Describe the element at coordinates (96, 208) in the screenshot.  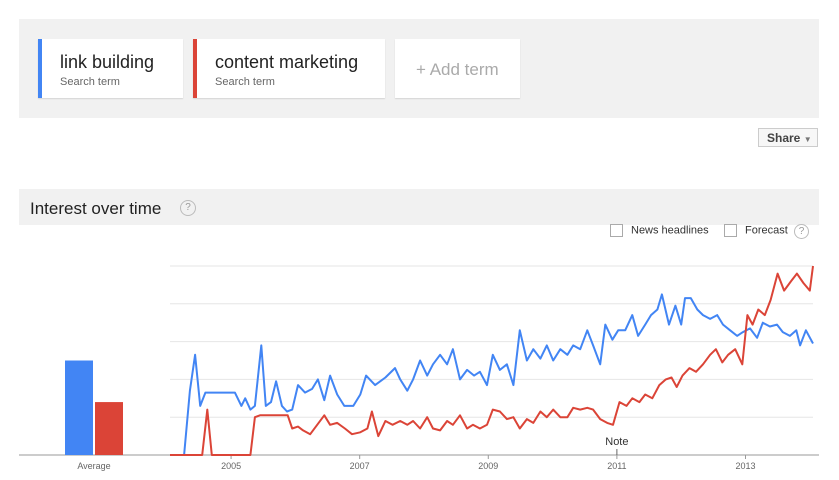
I see `section-title: Interest over time` at that location.